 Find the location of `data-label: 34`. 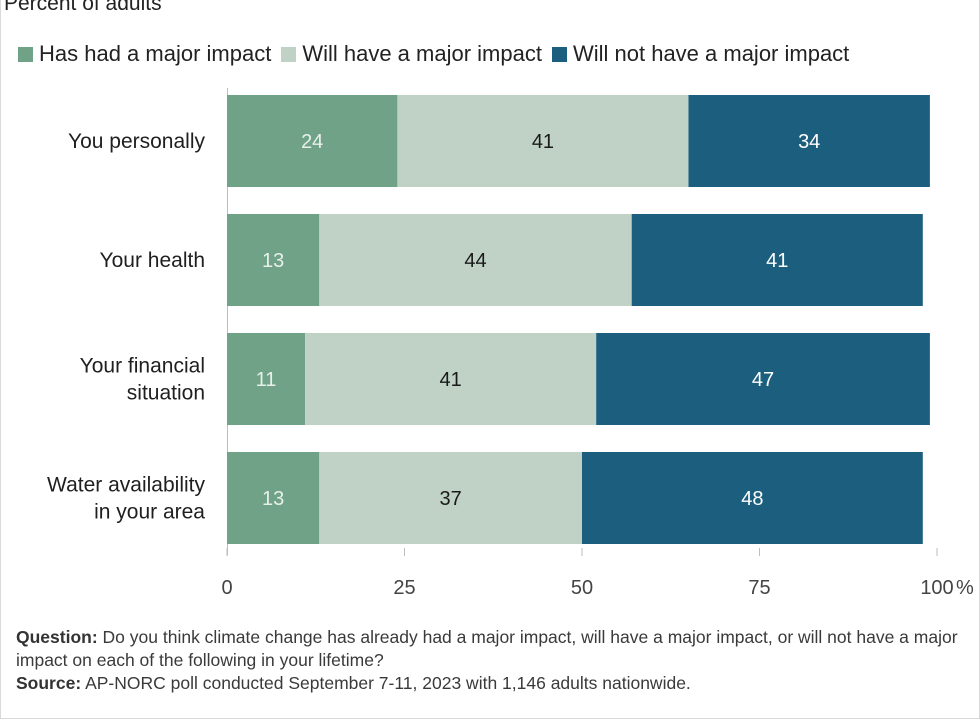

data-label: 34 is located at coordinates (809, 142).